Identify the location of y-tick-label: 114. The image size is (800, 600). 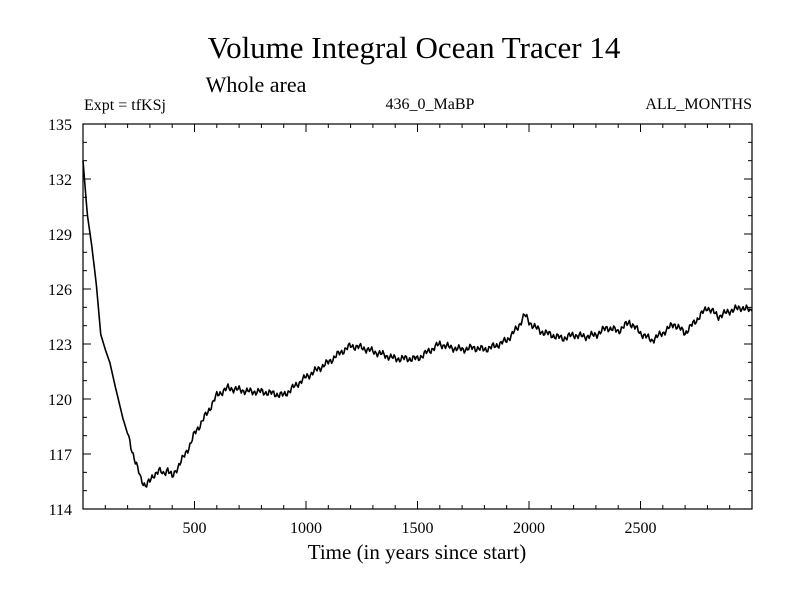
(60, 510).